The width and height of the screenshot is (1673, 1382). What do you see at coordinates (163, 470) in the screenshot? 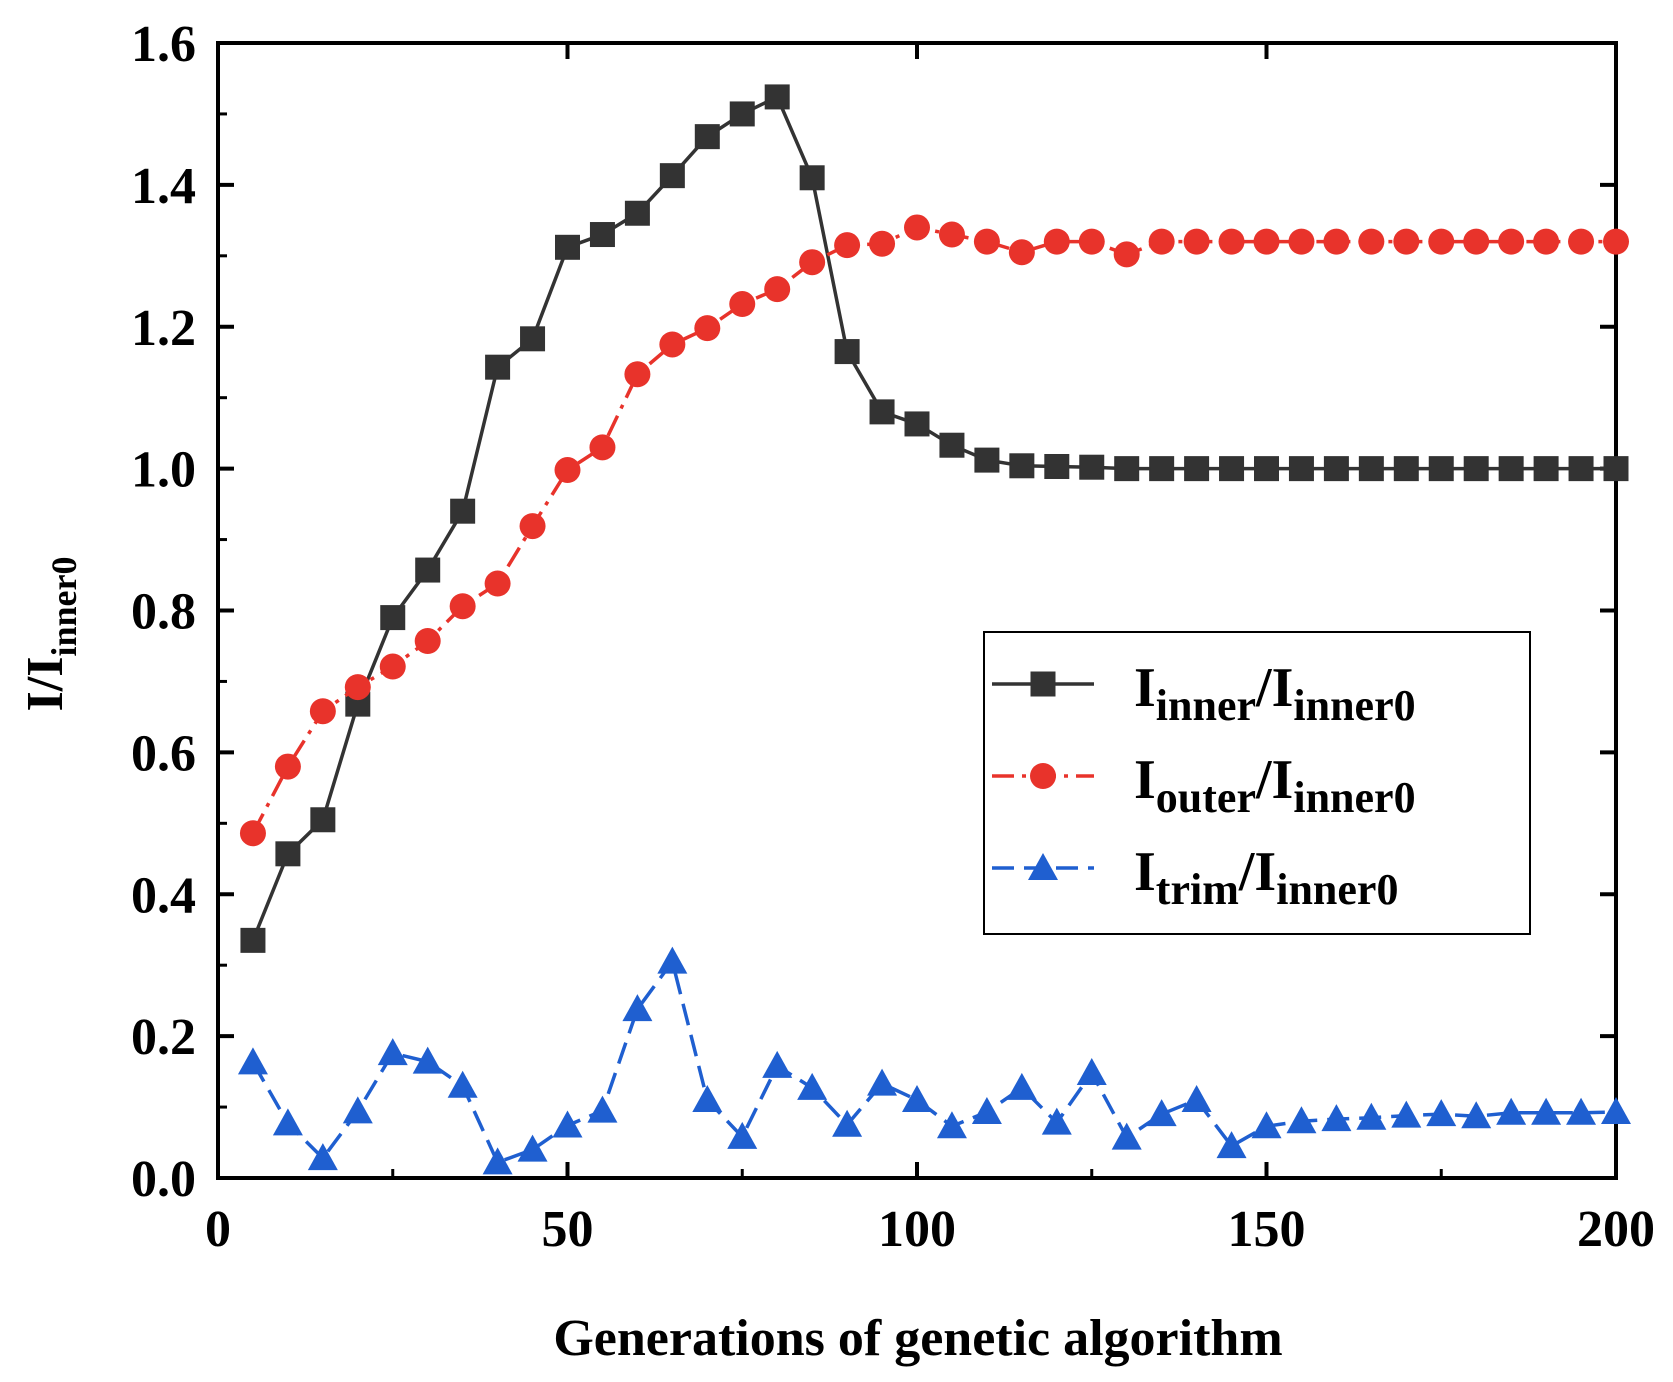
I see `y-tick-label: 1.0` at bounding box center [163, 470].